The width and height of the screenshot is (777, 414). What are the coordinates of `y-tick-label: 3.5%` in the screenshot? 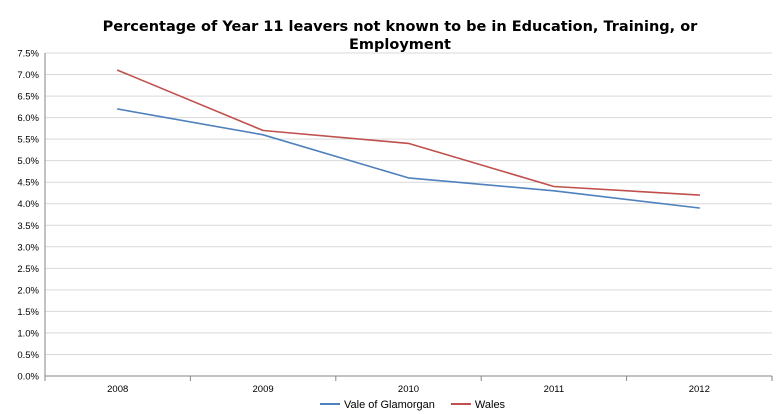 It's located at (28, 226).